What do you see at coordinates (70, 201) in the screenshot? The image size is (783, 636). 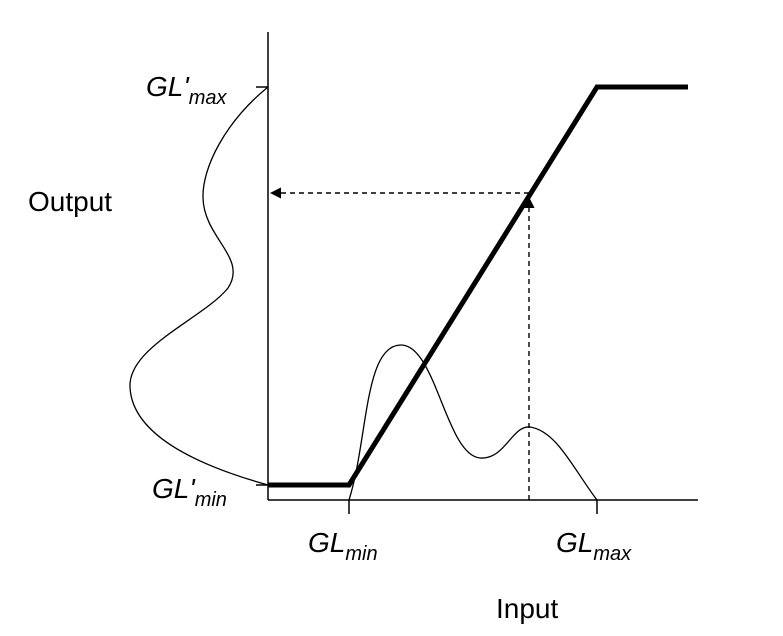 I see `output-axis-label: Output` at bounding box center [70, 201].